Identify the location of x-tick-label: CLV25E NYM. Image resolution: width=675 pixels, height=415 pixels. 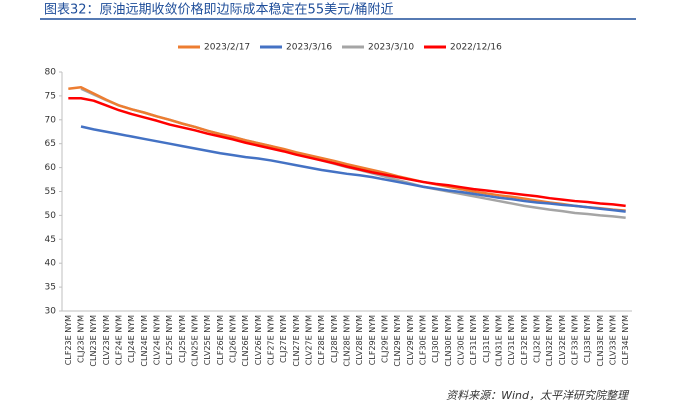
(207, 340).